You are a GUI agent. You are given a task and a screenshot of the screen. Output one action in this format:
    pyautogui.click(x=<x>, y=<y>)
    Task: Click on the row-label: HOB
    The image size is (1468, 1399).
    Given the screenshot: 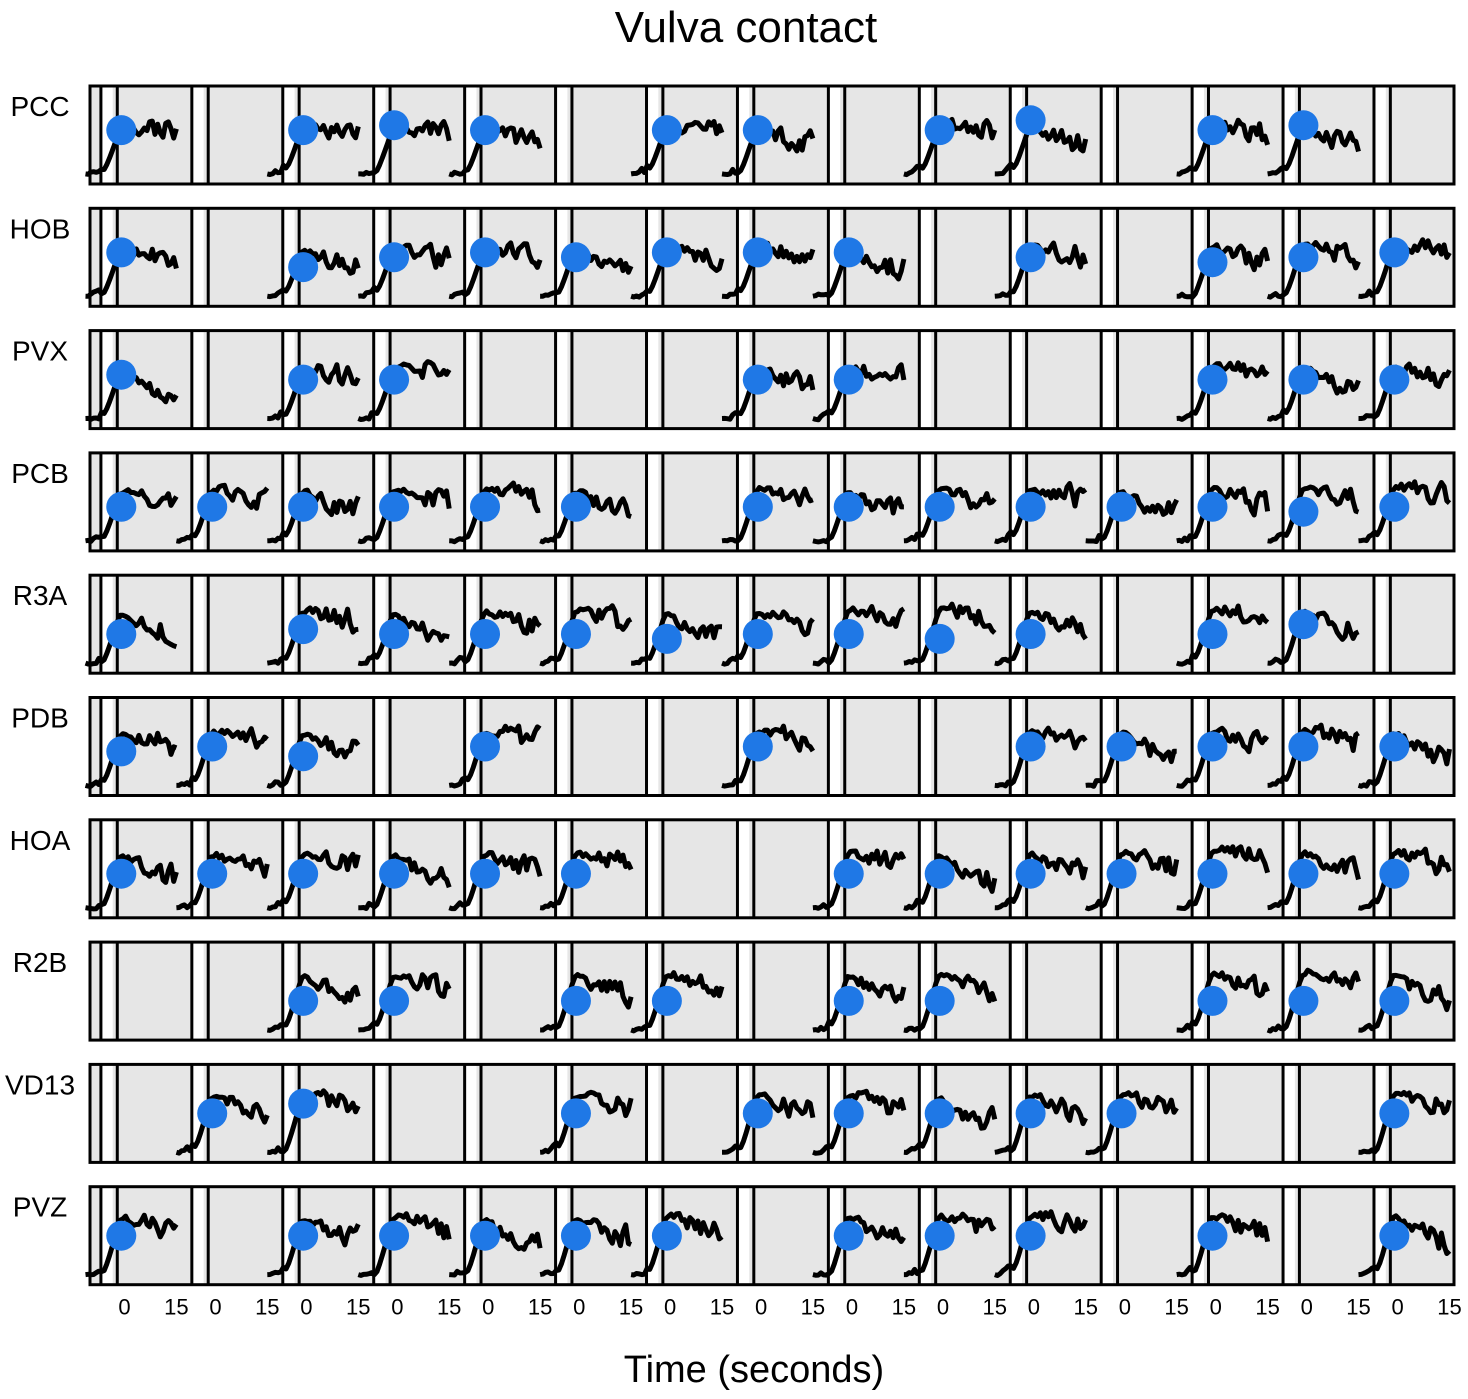 What is the action you would take?
    pyautogui.click(x=40, y=228)
    